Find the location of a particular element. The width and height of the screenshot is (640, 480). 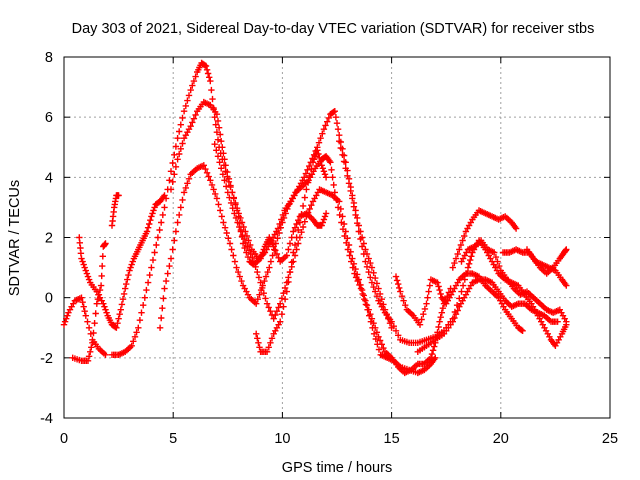

y-tick-label: 0 is located at coordinates (49, 299).